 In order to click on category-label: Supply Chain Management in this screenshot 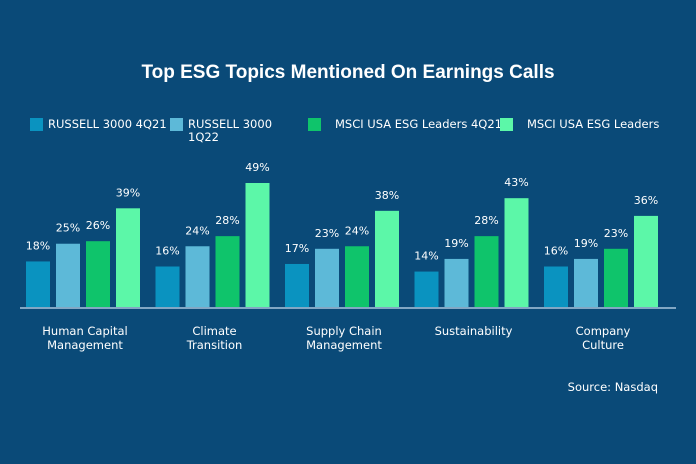, I will do `click(344, 338)`.